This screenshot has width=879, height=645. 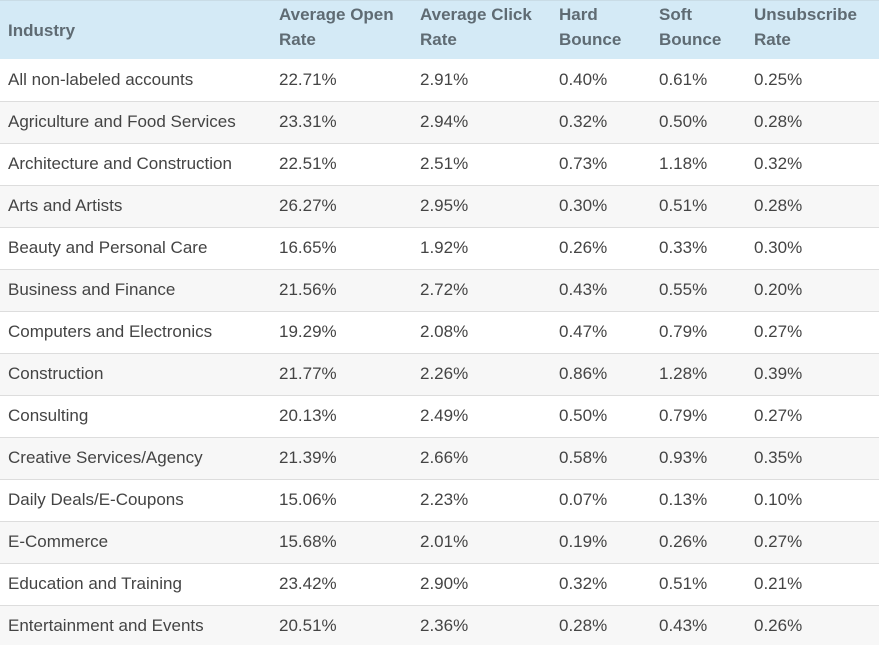 What do you see at coordinates (778, 163) in the screenshot?
I see `cell-unsubscribe-rate: 0.32%` at bounding box center [778, 163].